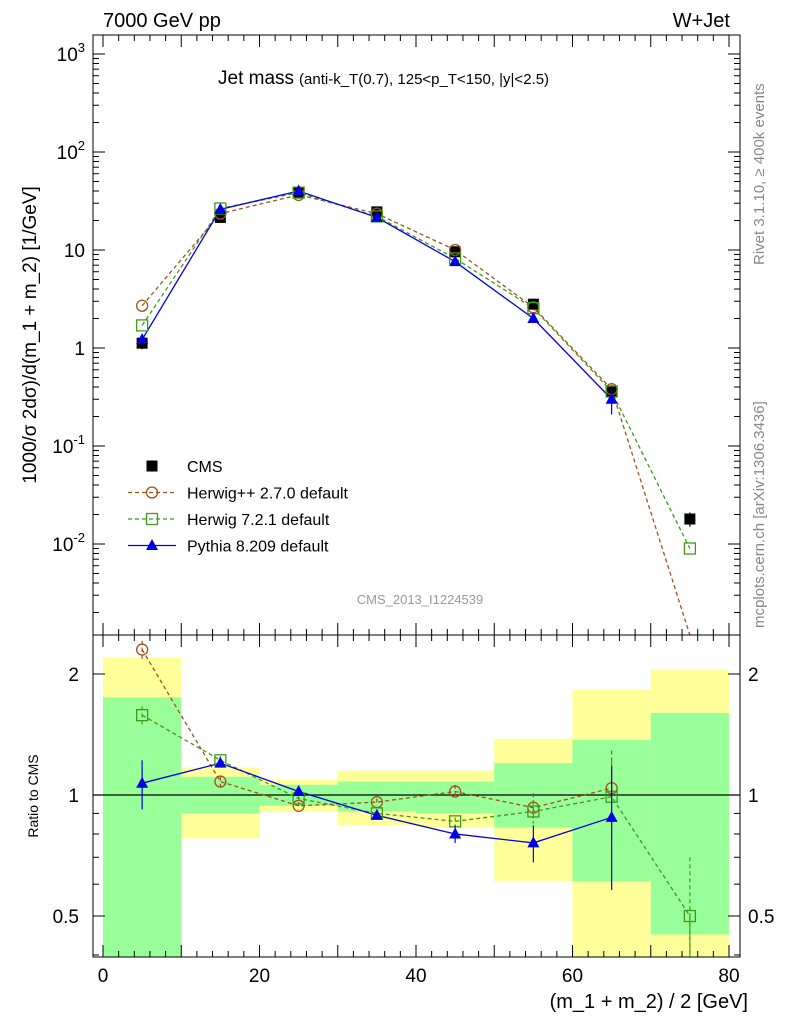 Image resolution: width=786 pixels, height=1024 pixels. What do you see at coordinates (415, 976) in the screenshot?
I see `x-tick-label: 40` at bounding box center [415, 976].